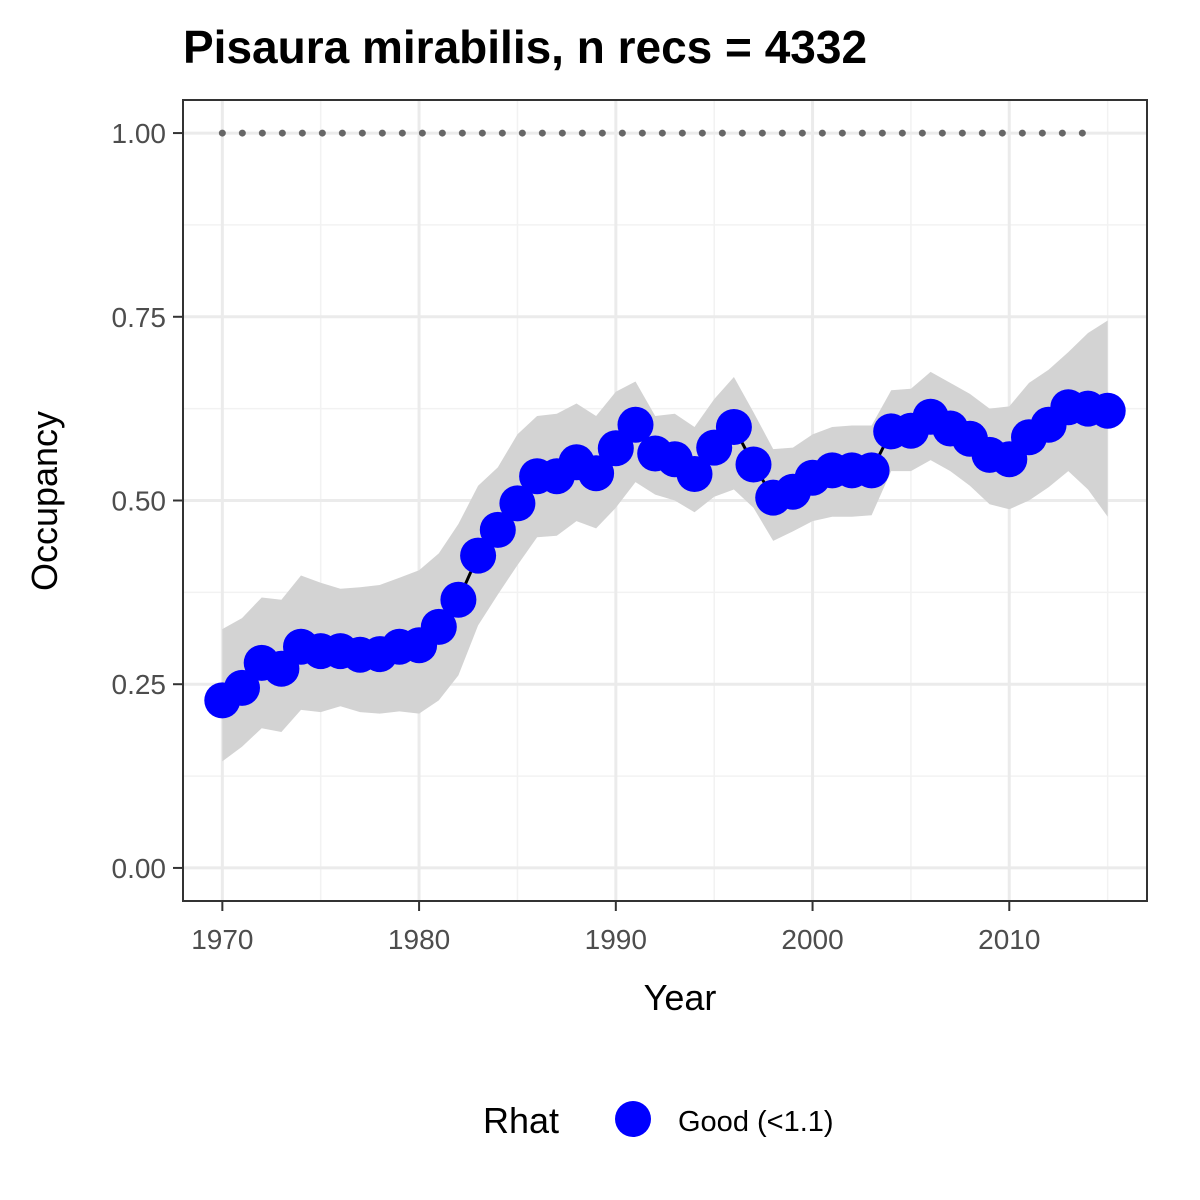 The width and height of the screenshot is (1200, 1200). What do you see at coordinates (1009, 939) in the screenshot?
I see `x-tick-label: 2010` at bounding box center [1009, 939].